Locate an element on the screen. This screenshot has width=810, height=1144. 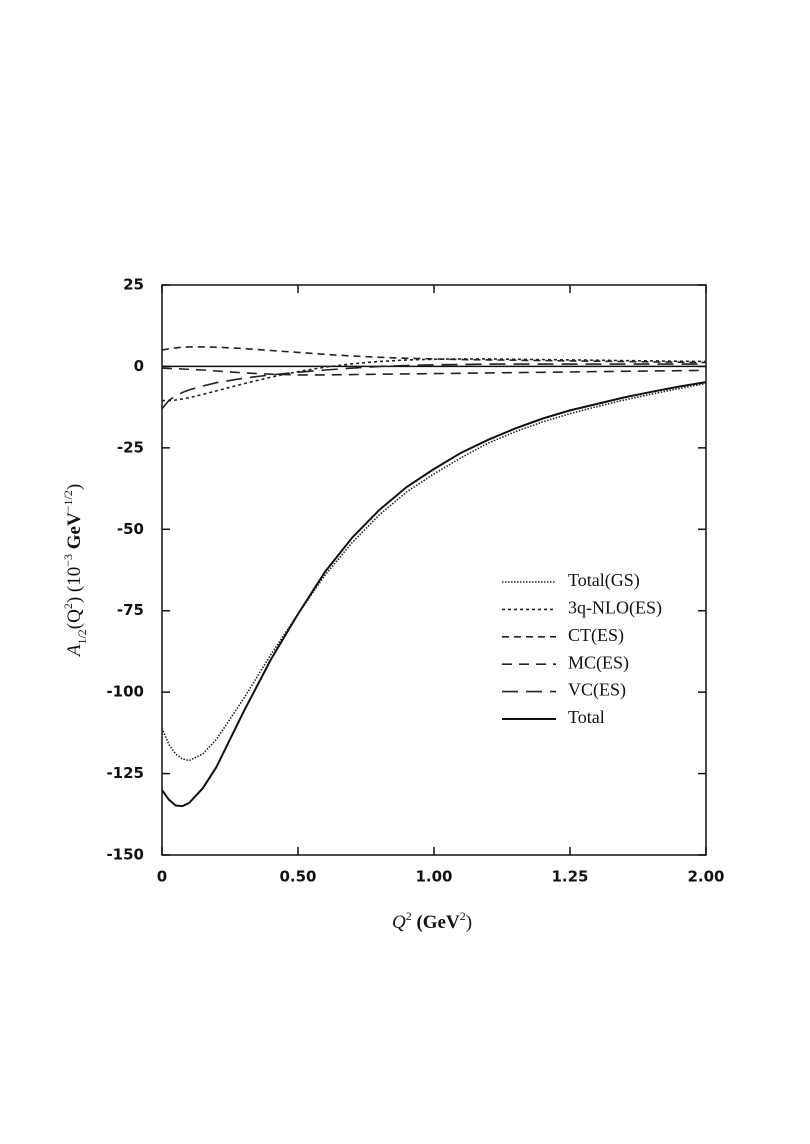
y-tick-label: -100 is located at coordinates (125, 692).